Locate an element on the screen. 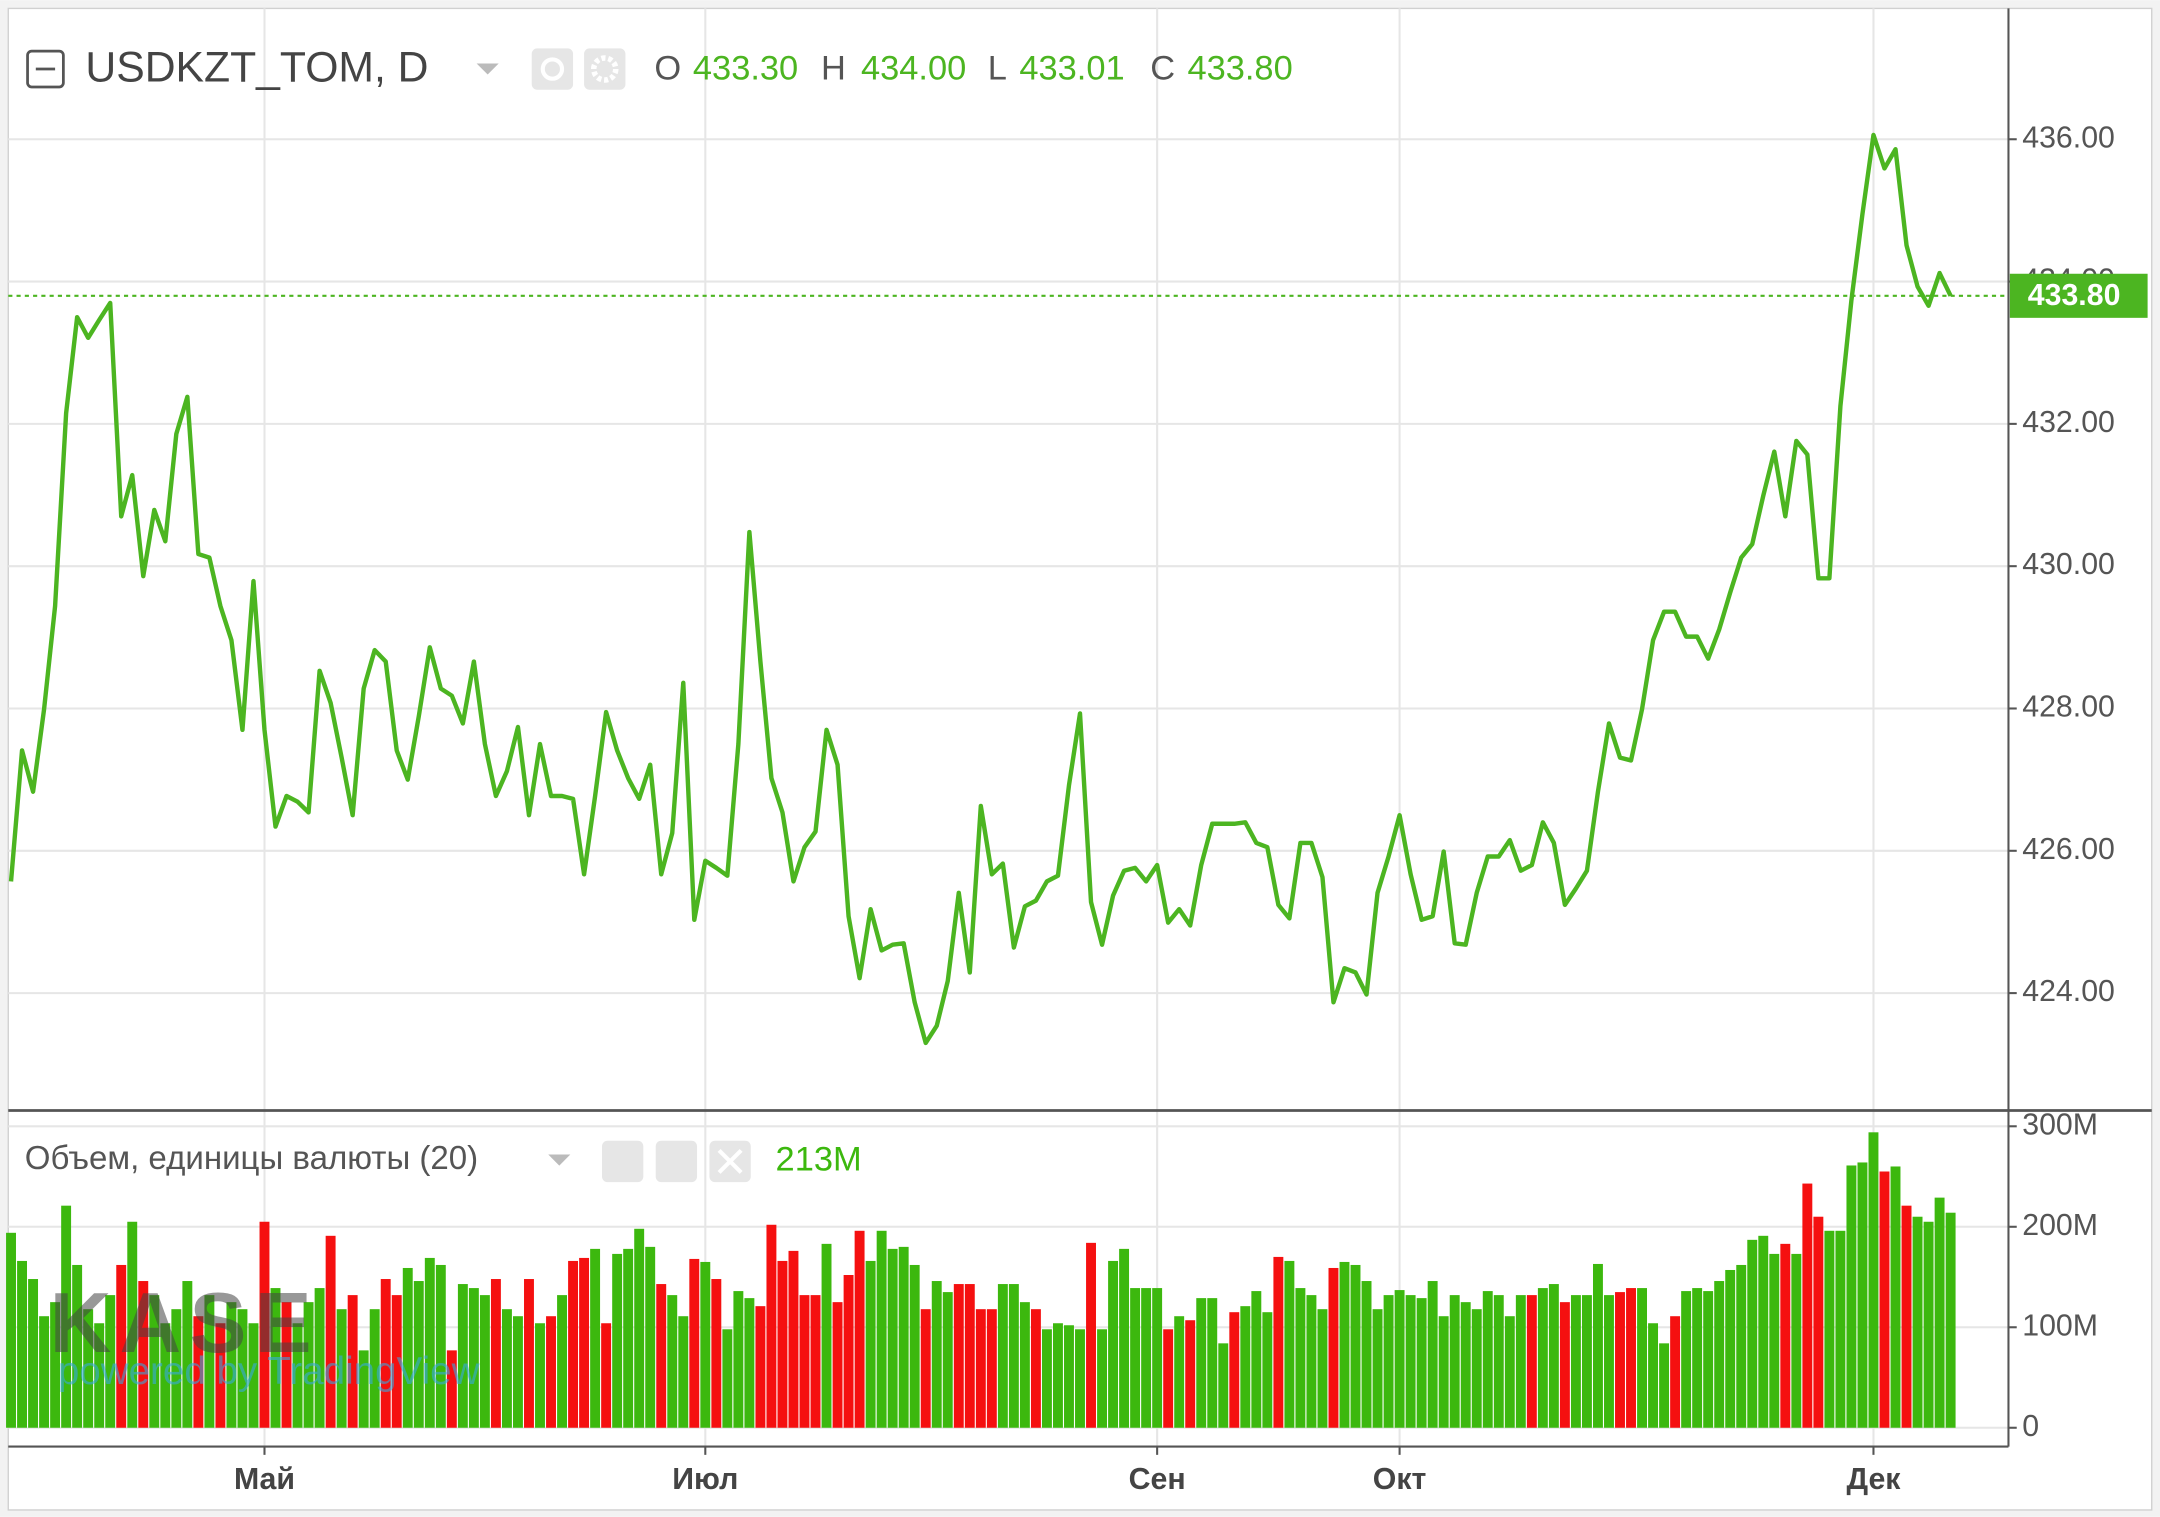 Image resolution: width=2160 pixels, height=1517 pixels. volume-settings-button is located at coordinates (676, 1161).